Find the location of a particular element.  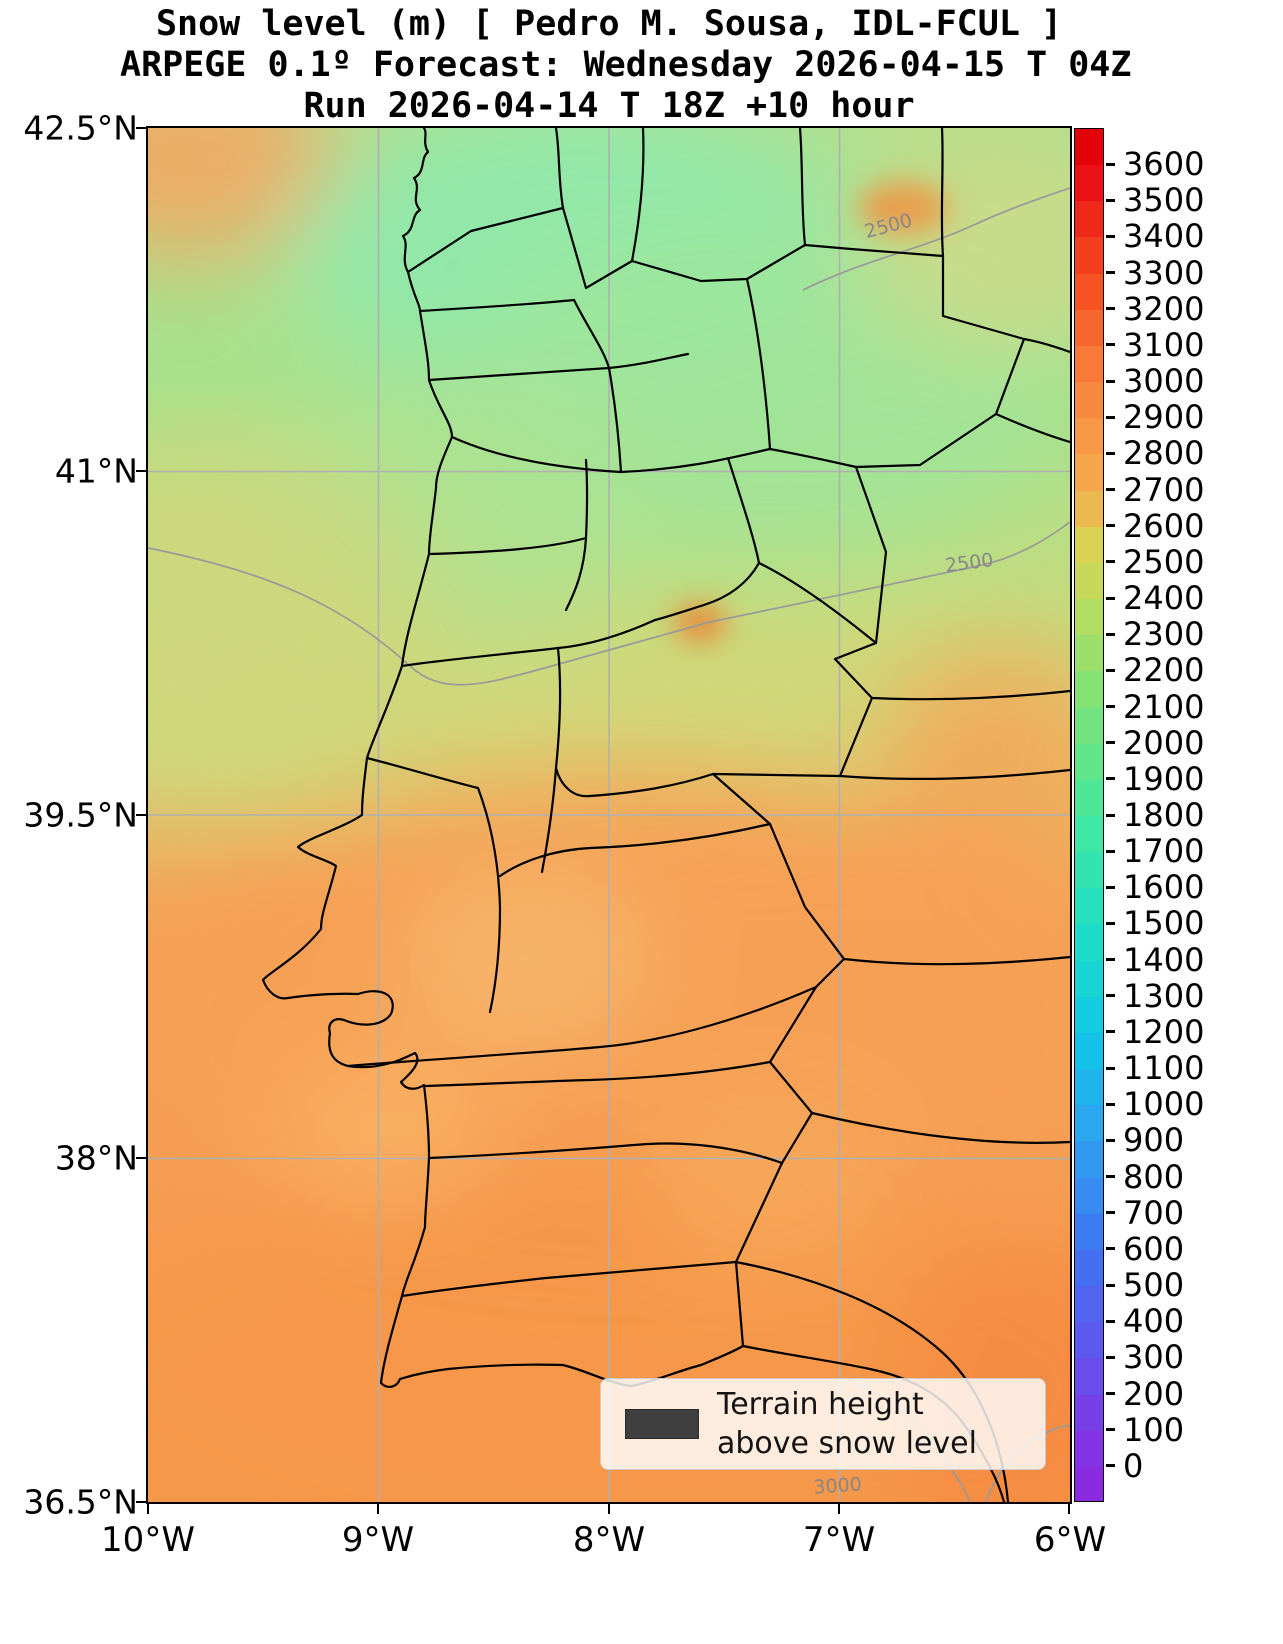

colorbar-tick: 1300 is located at coordinates (1155, 996).